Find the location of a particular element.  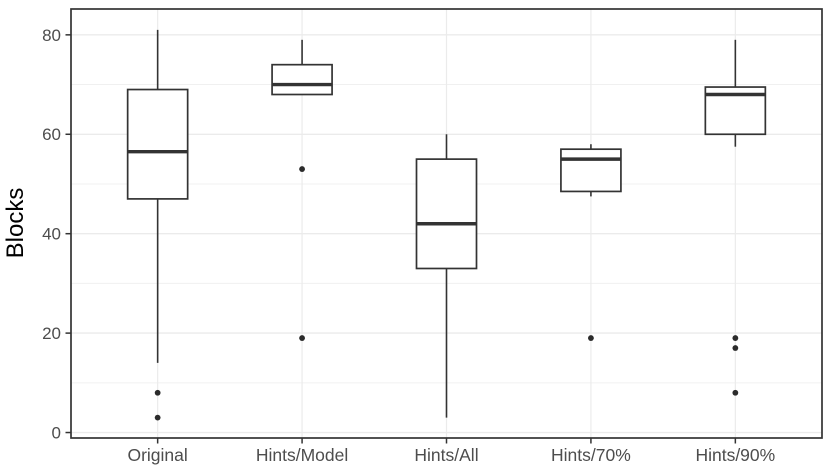

x-tick-label: Hints/All is located at coordinates (446, 455).